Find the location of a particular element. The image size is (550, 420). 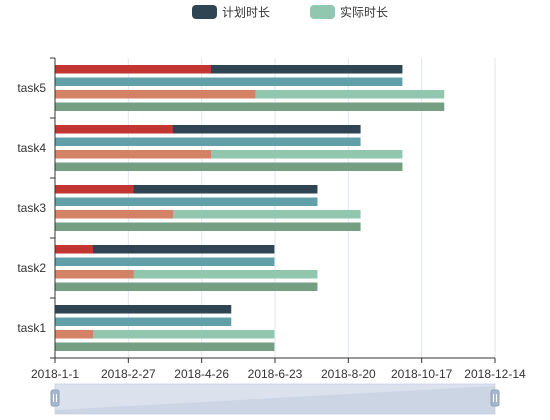

zoom-shadow is located at coordinates (275, 400).